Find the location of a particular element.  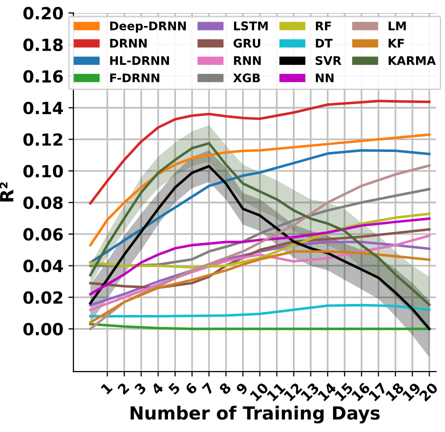

legend-label: KARMA is located at coordinates (412, 60).